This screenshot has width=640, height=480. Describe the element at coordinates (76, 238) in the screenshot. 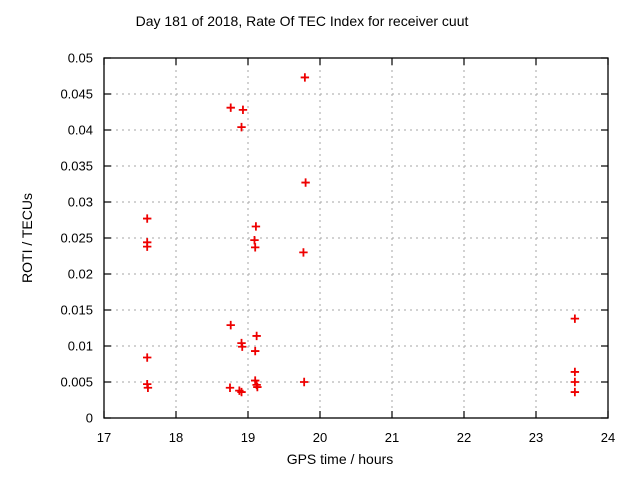

I see `y-tick-label: 0.025` at that location.